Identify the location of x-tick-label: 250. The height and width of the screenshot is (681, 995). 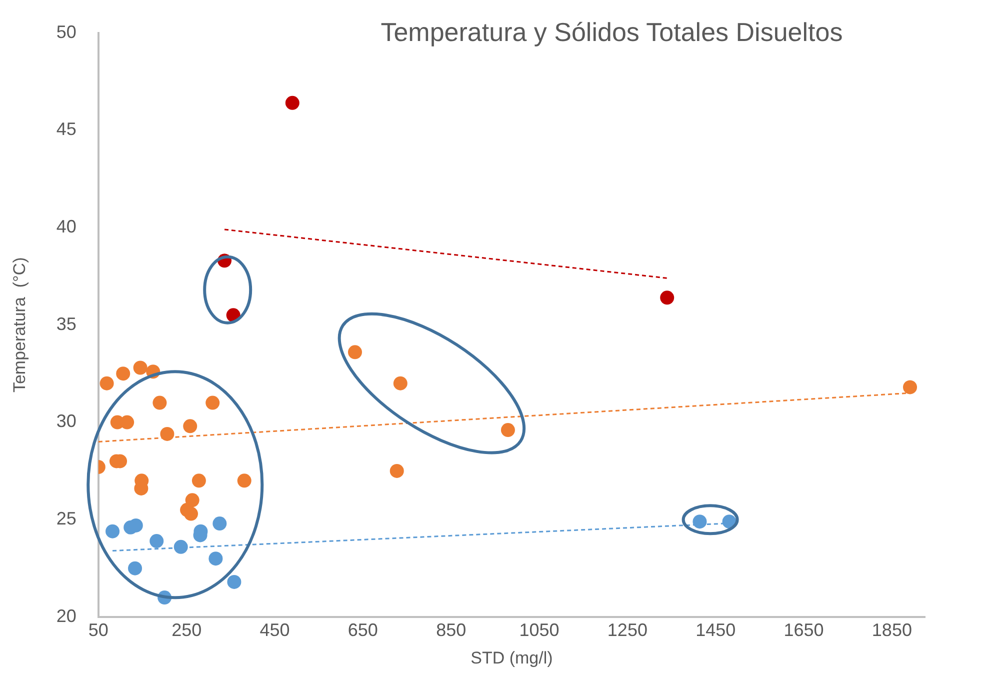
(187, 630).